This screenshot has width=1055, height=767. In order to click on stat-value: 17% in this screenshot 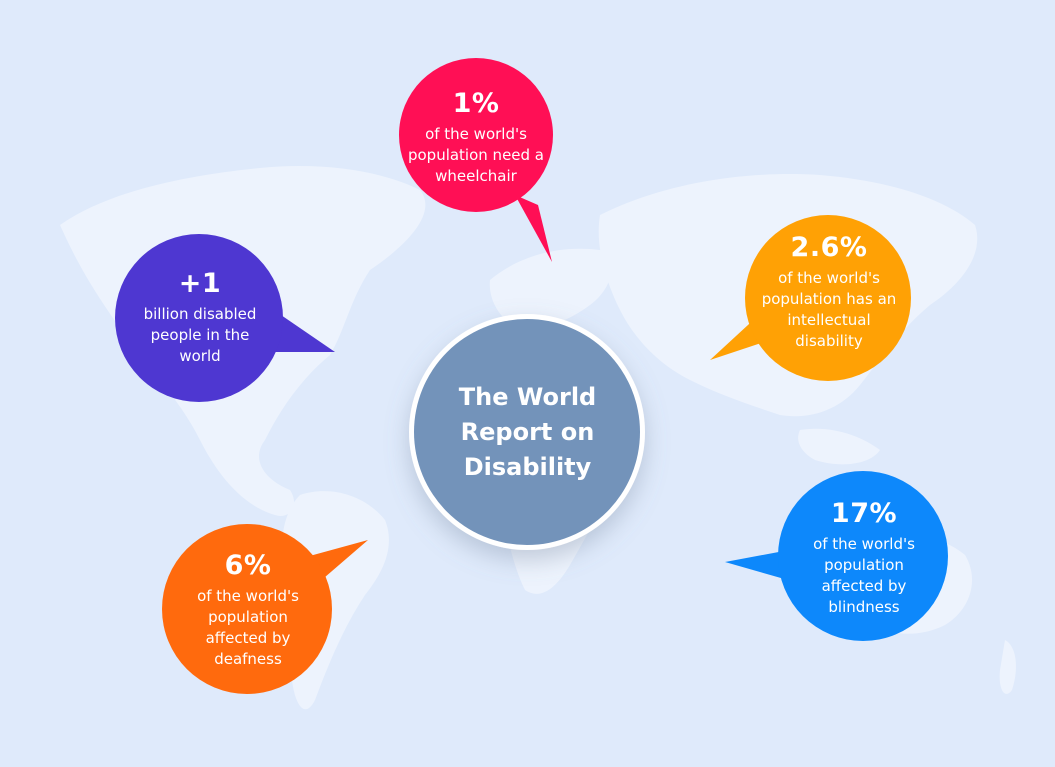, I will do `click(864, 513)`.